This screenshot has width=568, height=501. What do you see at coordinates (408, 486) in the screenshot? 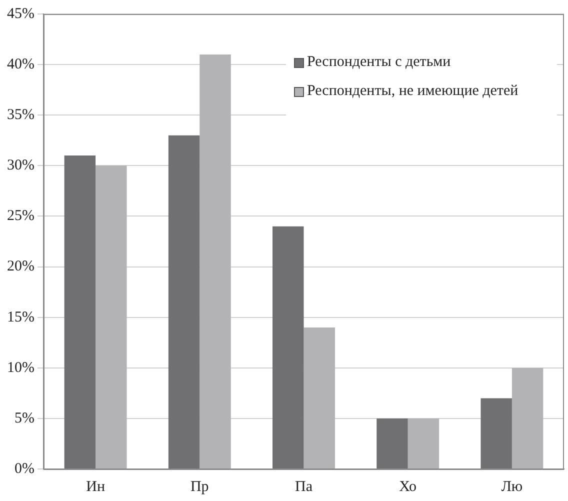
I see `x-tick-label: Хо` at bounding box center [408, 486].